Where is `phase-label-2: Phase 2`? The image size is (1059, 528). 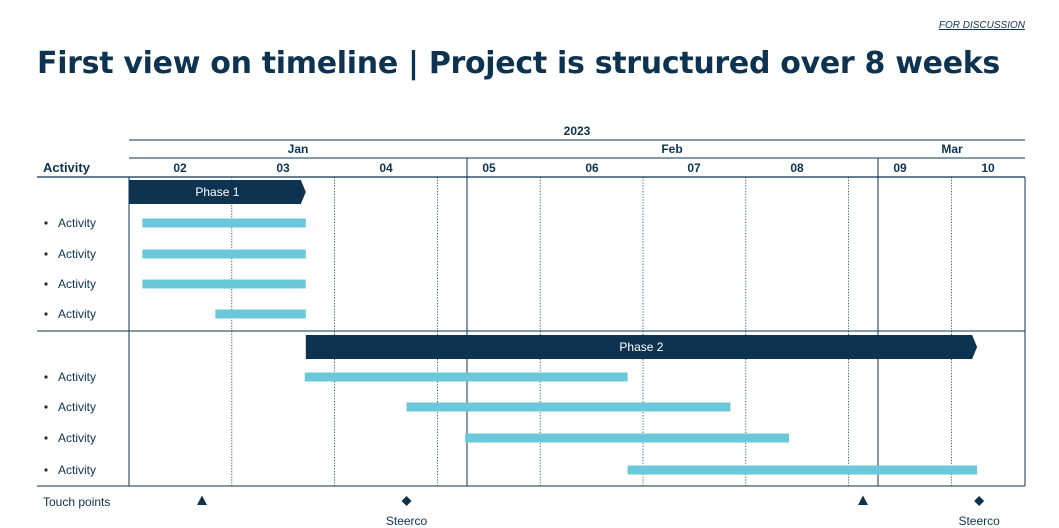 phase-label-2: Phase 2 is located at coordinates (641, 347).